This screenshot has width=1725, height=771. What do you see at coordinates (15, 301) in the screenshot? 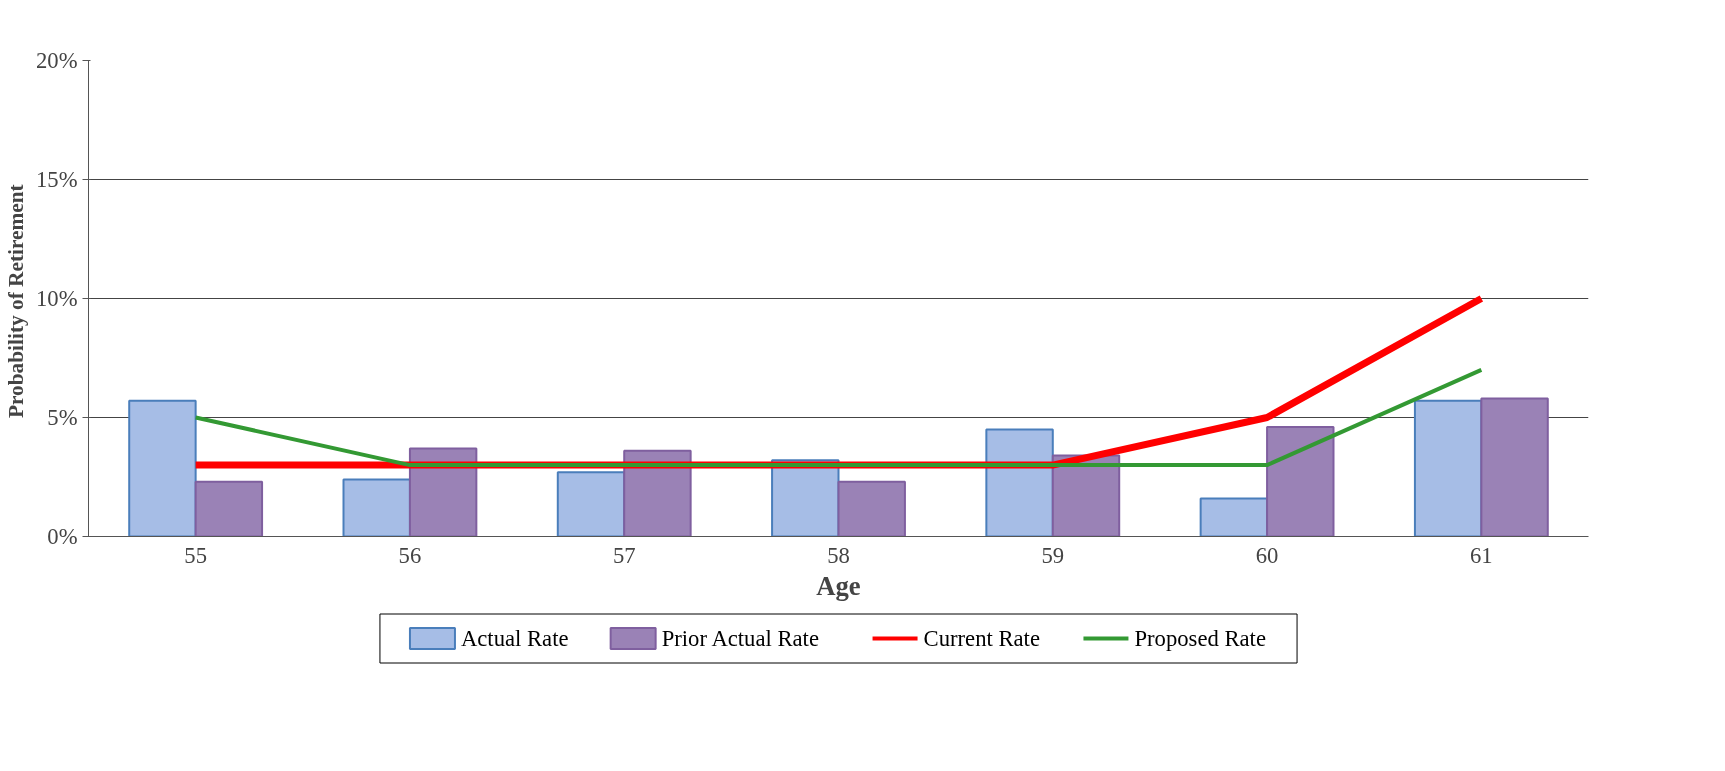
I see `y-axis-title: Probability of Retirement` at bounding box center [15, 301].